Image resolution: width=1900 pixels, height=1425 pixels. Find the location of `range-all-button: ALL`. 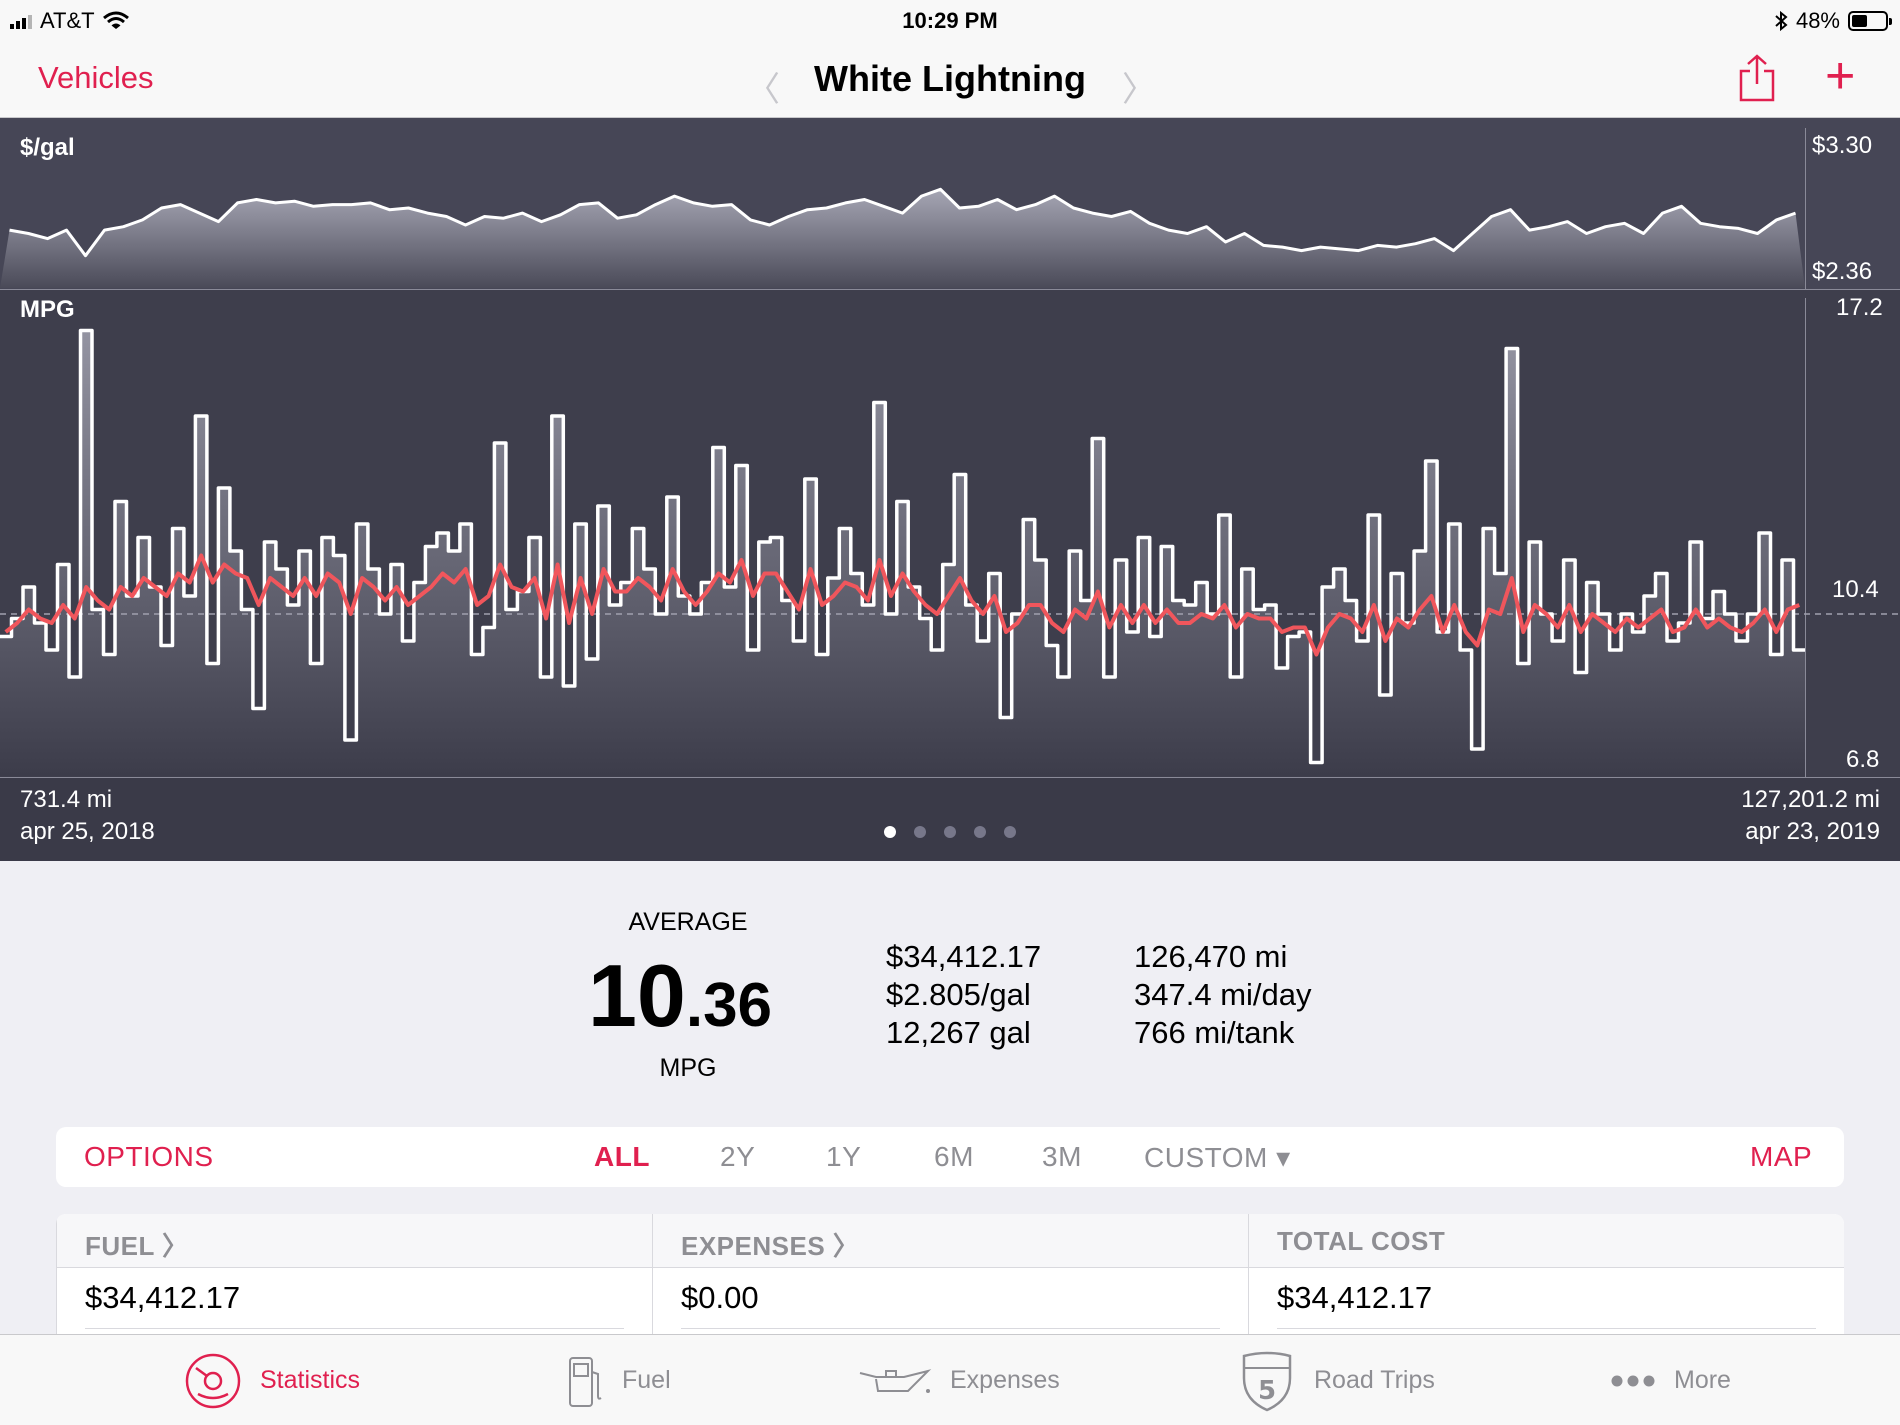

range-all-button: ALL is located at coordinates (622, 1156).